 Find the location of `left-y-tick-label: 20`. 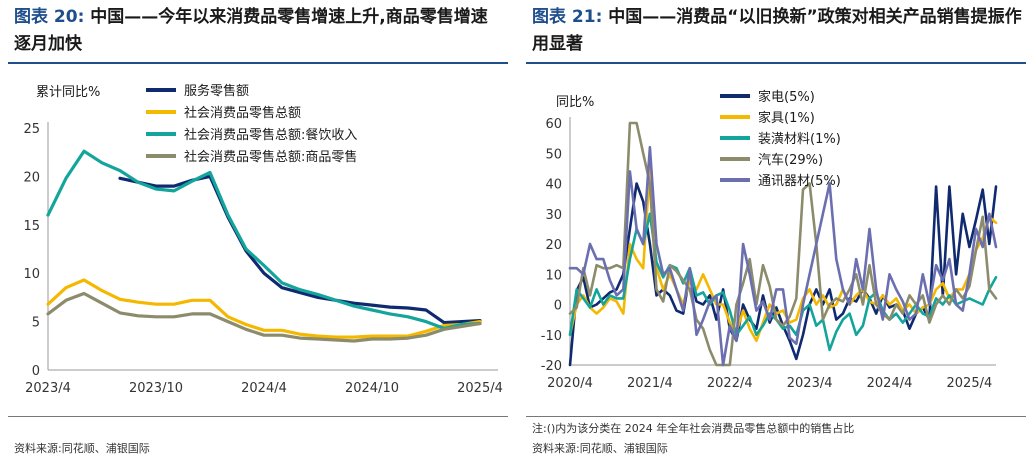

left-y-tick-label: 20 is located at coordinates (31, 177).